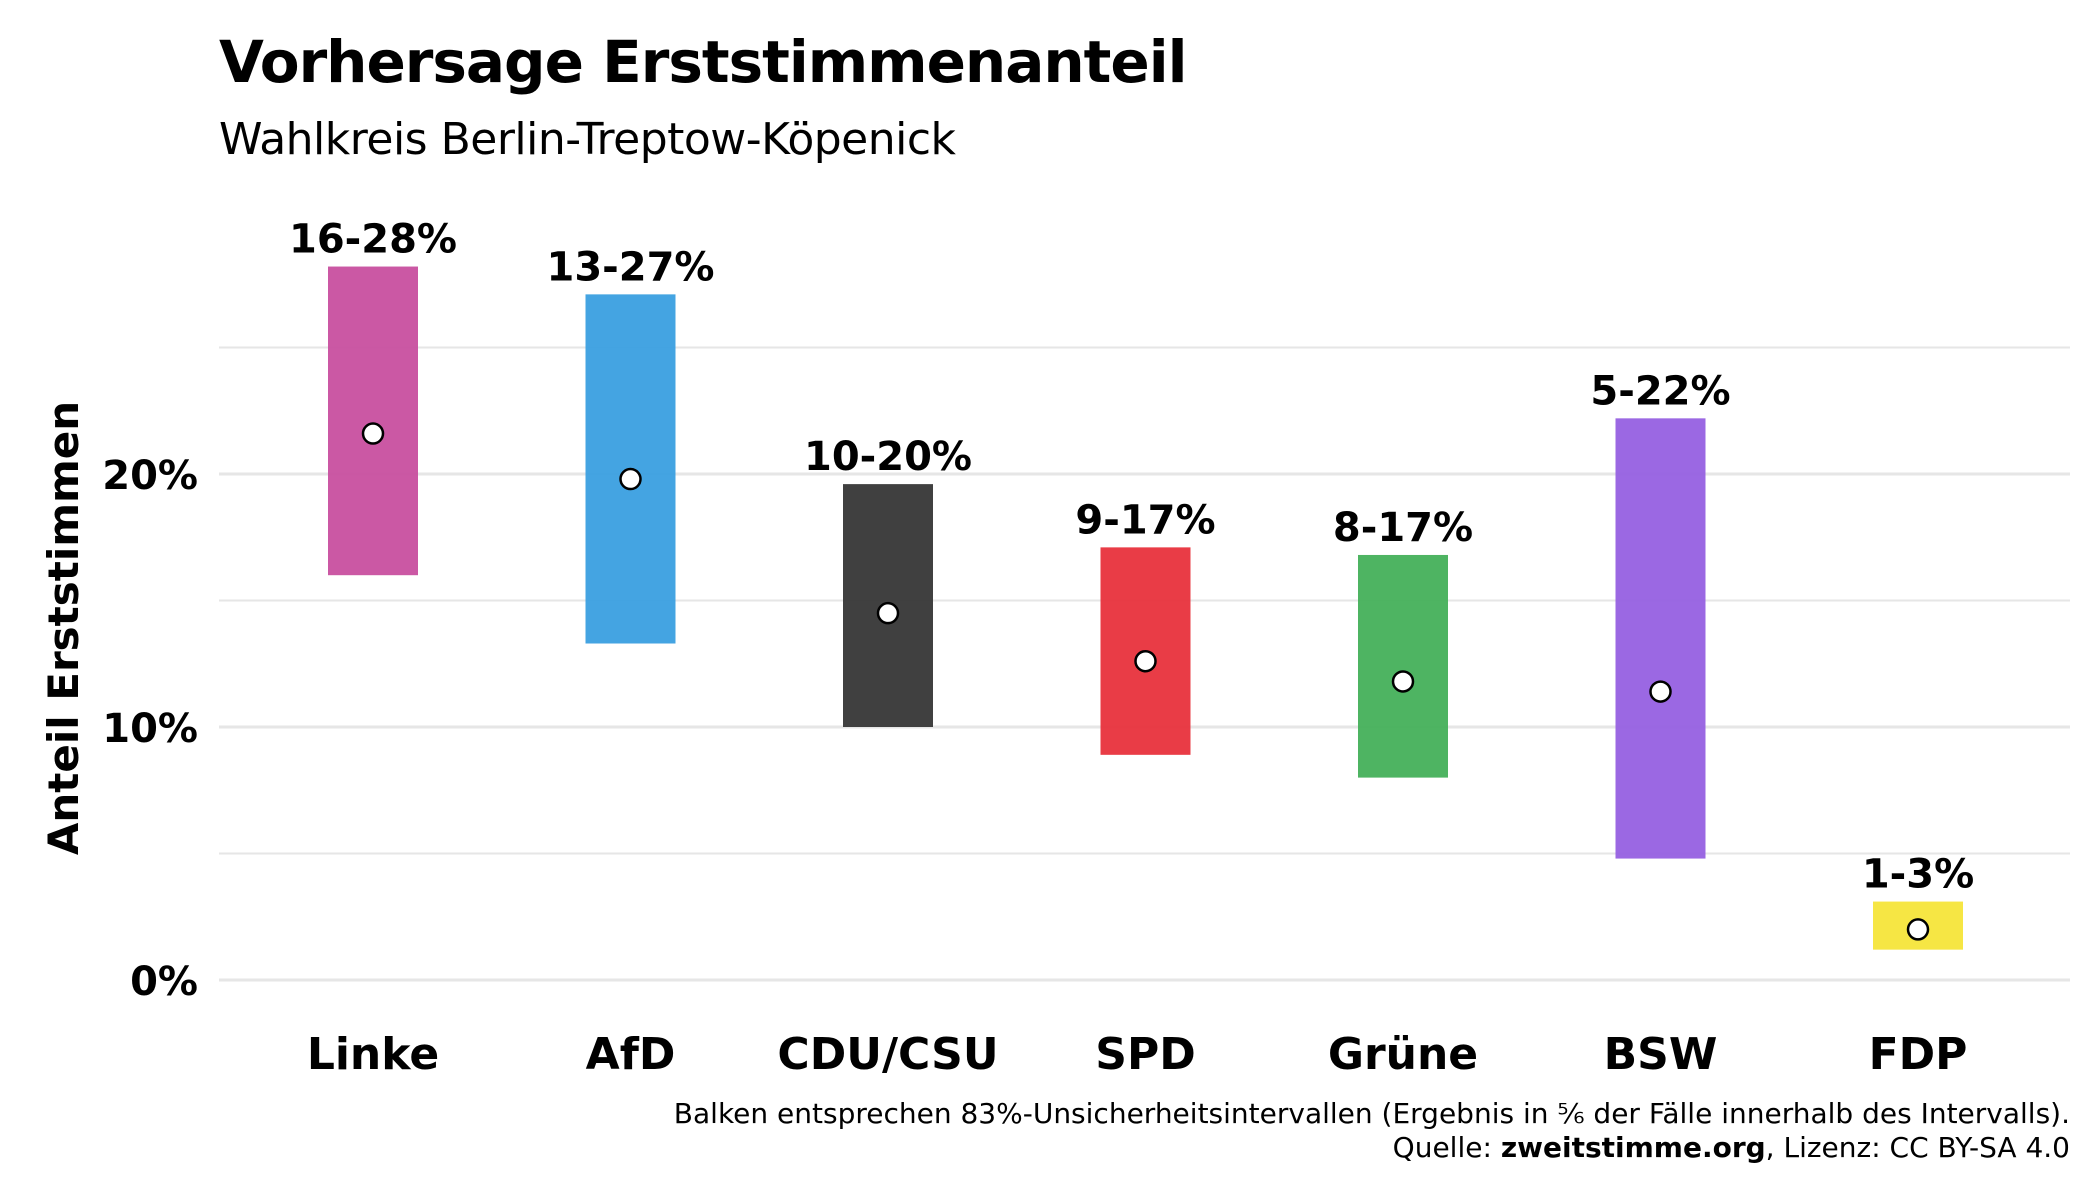  I want to click on x-tick-label: SPD, so click(1145, 1054).